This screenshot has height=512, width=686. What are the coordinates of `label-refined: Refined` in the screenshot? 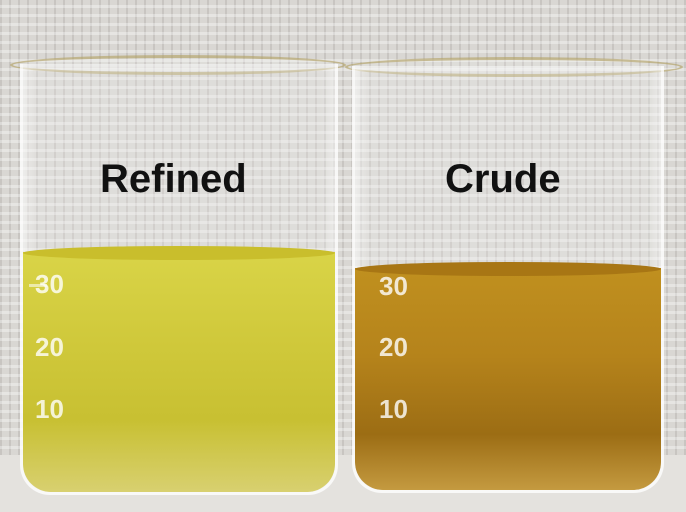 It's located at (173, 179).